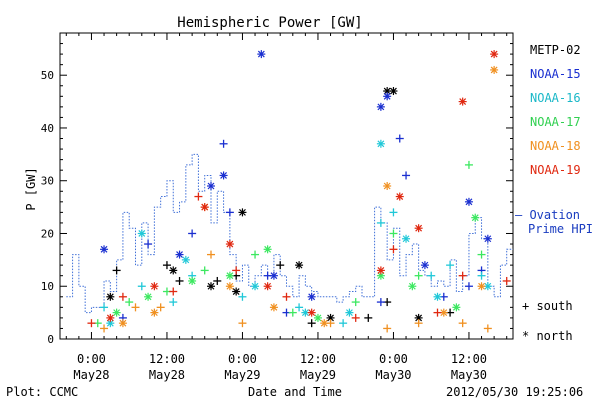 The width and height of the screenshot is (600, 400). Describe the element at coordinates (42, 392) in the screenshot. I see `footer-left: Plot: CCMC` at that location.